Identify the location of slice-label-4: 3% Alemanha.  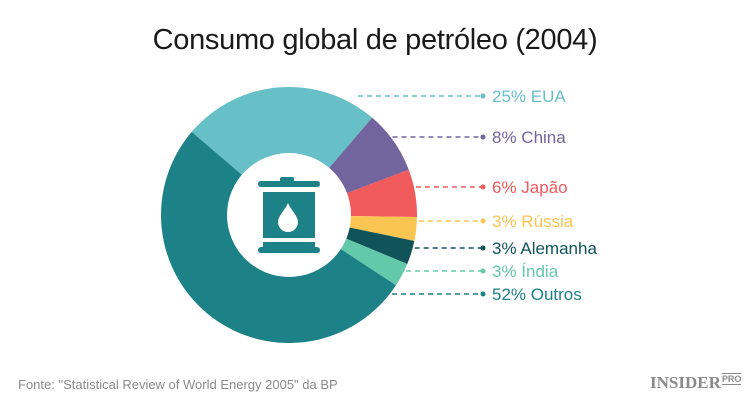
(544, 248).